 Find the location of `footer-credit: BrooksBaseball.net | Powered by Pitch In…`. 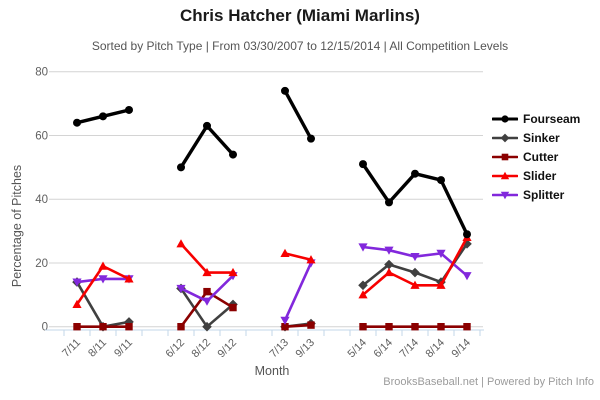

footer-credit: BrooksBaseball.net | Powered by Pitch In… is located at coordinates (488, 382).